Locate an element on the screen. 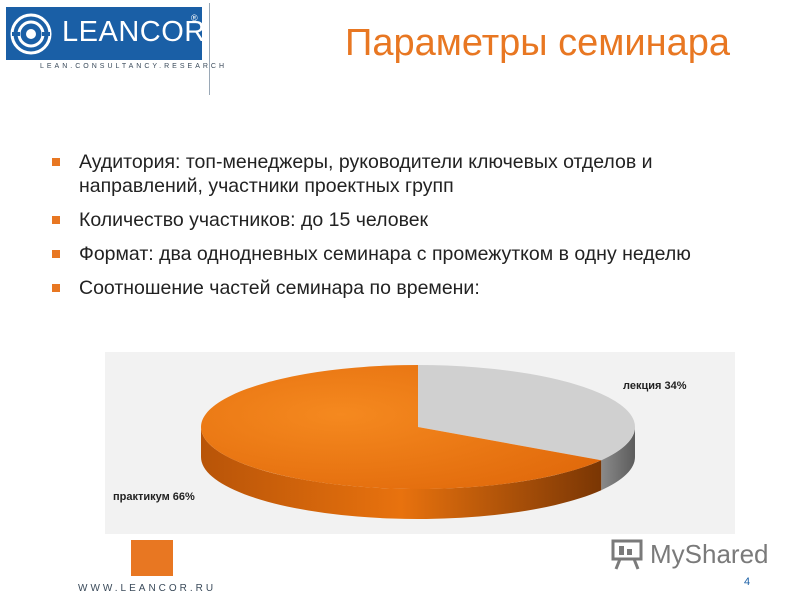 The height and width of the screenshot is (600, 800). bullet-item: Количество участников: до 15 человек is located at coordinates (408, 220).